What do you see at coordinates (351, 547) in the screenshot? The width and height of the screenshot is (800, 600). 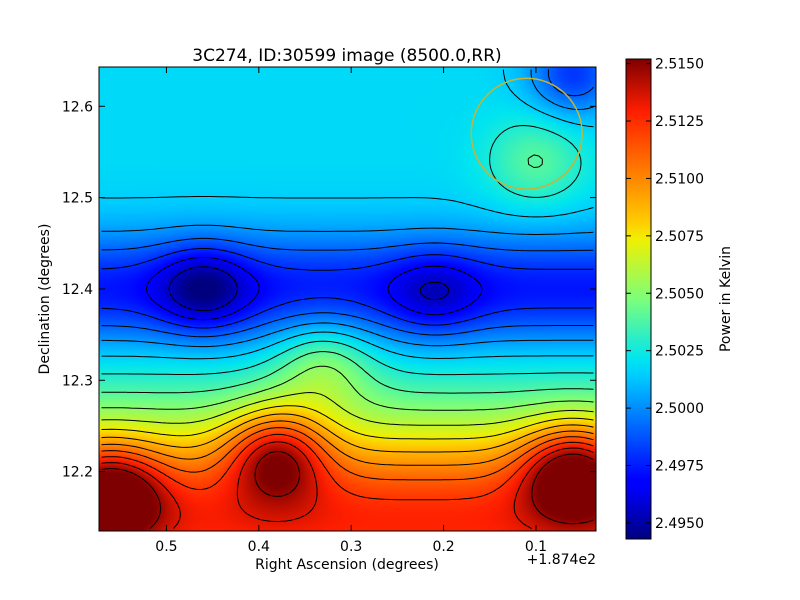 I see `x-tick-label: 0.3` at bounding box center [351, 547].